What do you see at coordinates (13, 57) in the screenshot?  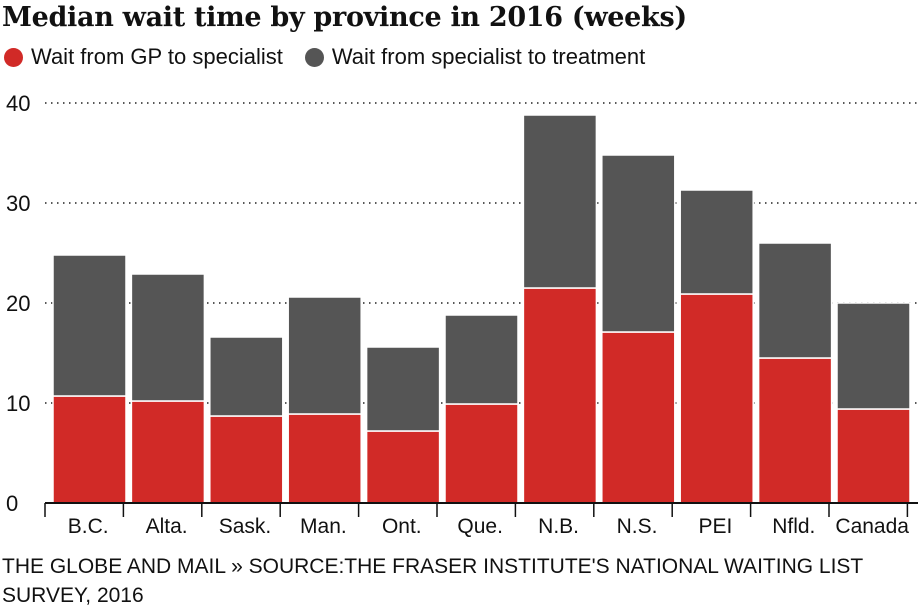 I see `legend-swatch-red` at bounding box center [13, 57].